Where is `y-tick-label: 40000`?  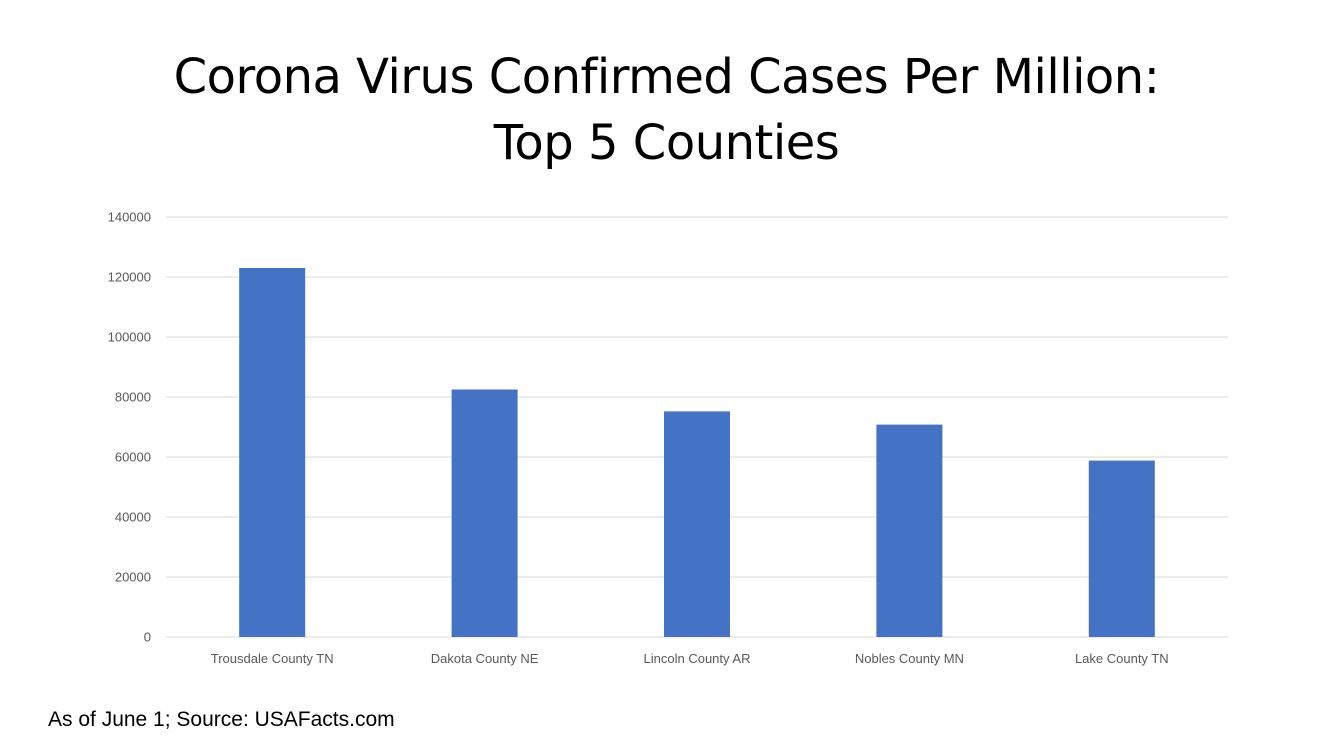 y-tick-label: 40000 is located at coordinates (133, 517).